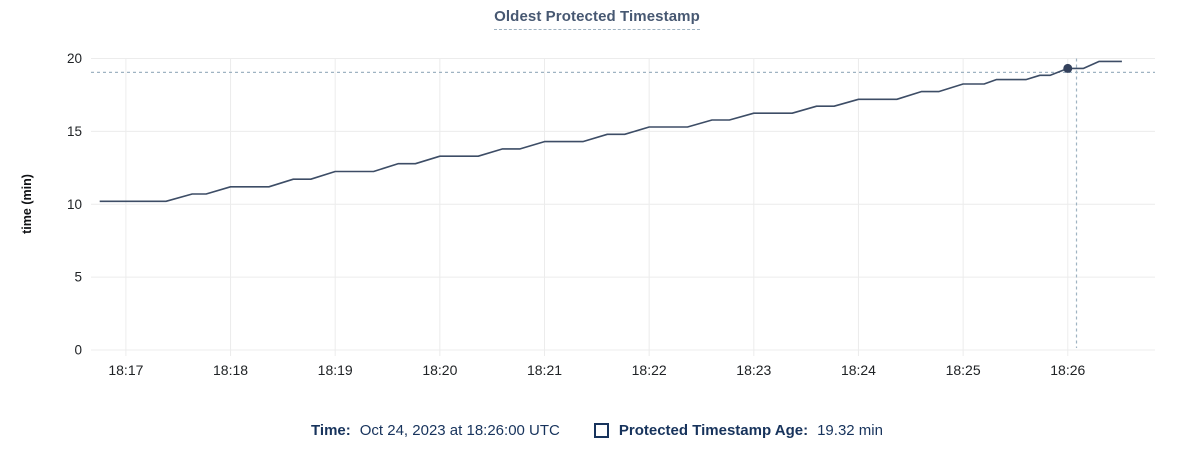 This screenshot has width=1194, height=466. Describe the element at coordinates (74, 58) in the screenshot. I see `y-tick-label: 20` at that location.